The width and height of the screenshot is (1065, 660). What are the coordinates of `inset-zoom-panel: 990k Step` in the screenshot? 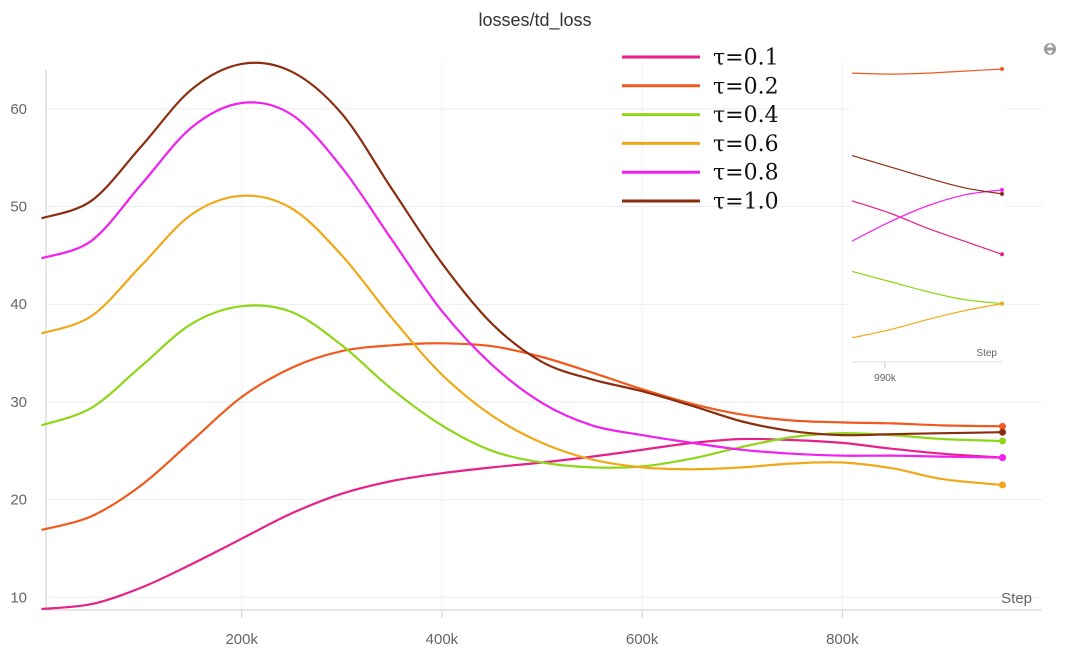 It's located at (928, 222).